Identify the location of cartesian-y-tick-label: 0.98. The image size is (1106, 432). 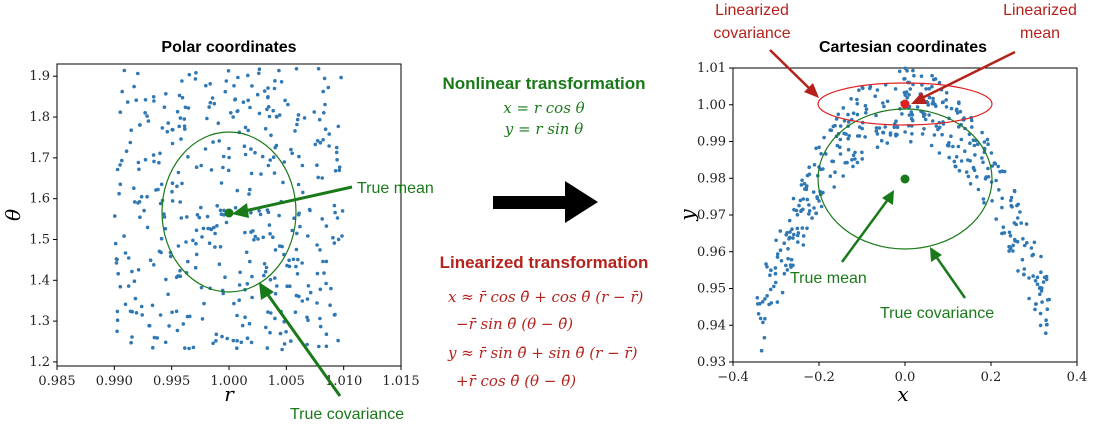
(711, 178).